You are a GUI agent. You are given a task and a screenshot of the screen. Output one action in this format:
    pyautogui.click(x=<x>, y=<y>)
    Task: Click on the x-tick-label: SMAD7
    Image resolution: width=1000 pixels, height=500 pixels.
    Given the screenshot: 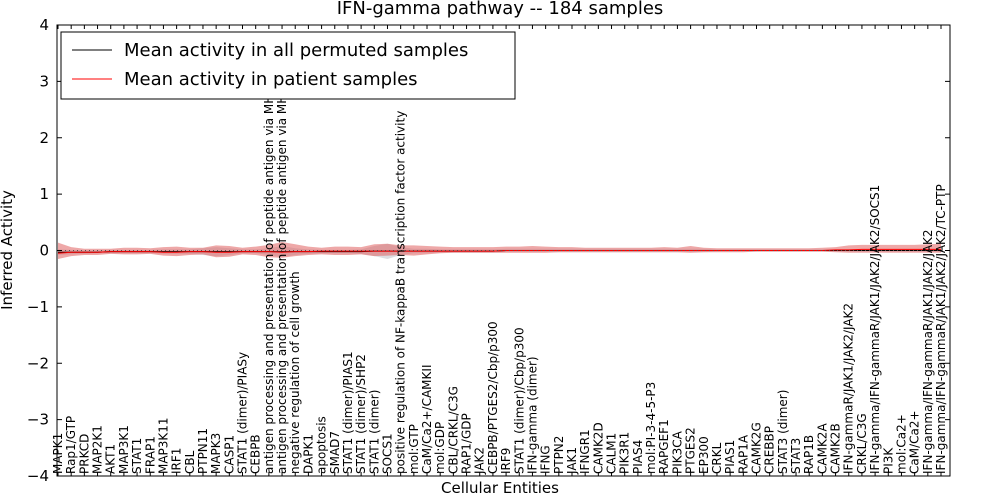 What is the action you would take?
    pyautogui.click(x=335, y=452)
    